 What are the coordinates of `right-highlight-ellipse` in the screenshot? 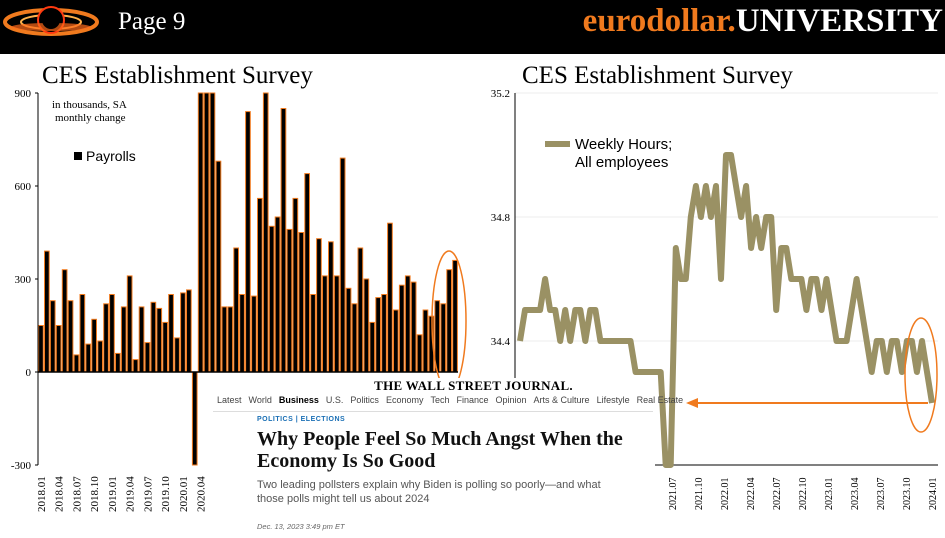 It's located at (921, 375).